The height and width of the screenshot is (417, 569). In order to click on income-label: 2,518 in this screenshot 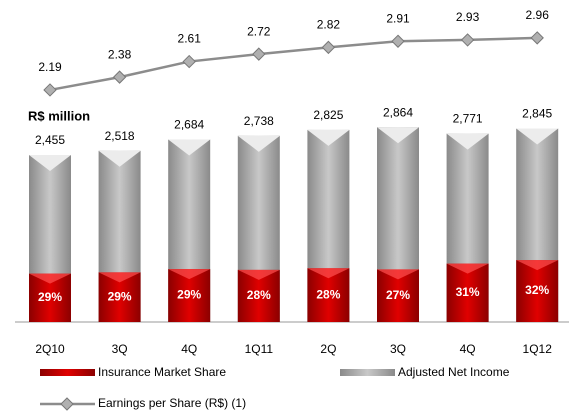, I will do `click(120, 136)`.